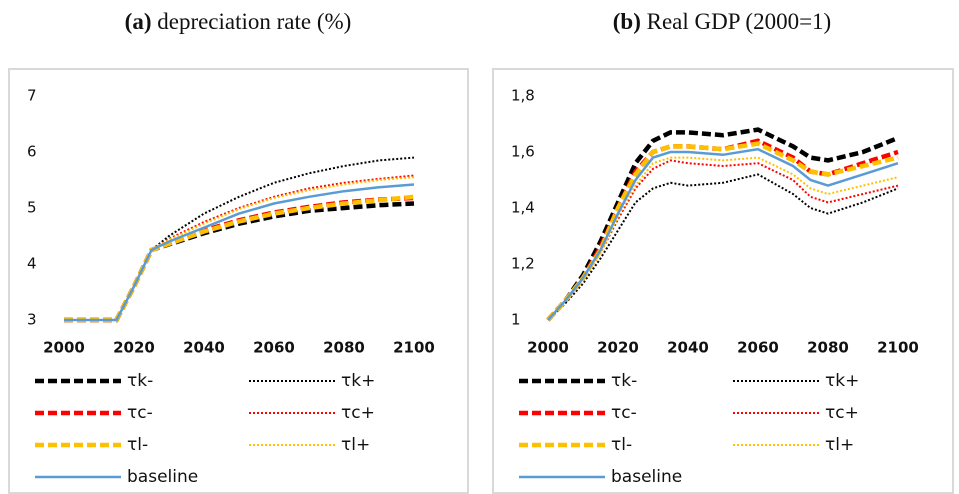  Describe the element at coordinates (32, 96) in the screenshot. I see `y-tick-label: 7` at that location.